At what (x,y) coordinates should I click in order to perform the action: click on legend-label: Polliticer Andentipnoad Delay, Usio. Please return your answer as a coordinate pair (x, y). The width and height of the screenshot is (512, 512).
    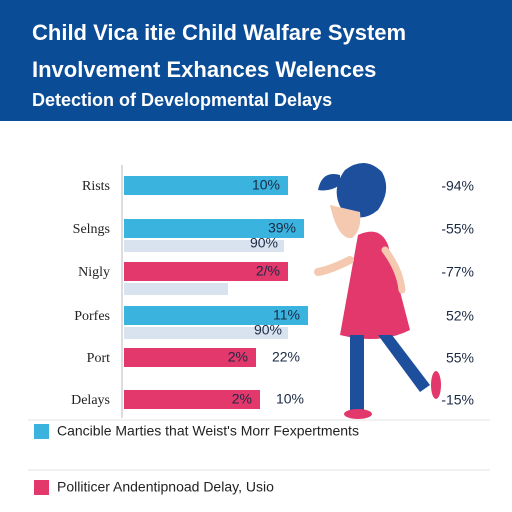
    Looking at the image, I should click on (165, 487).